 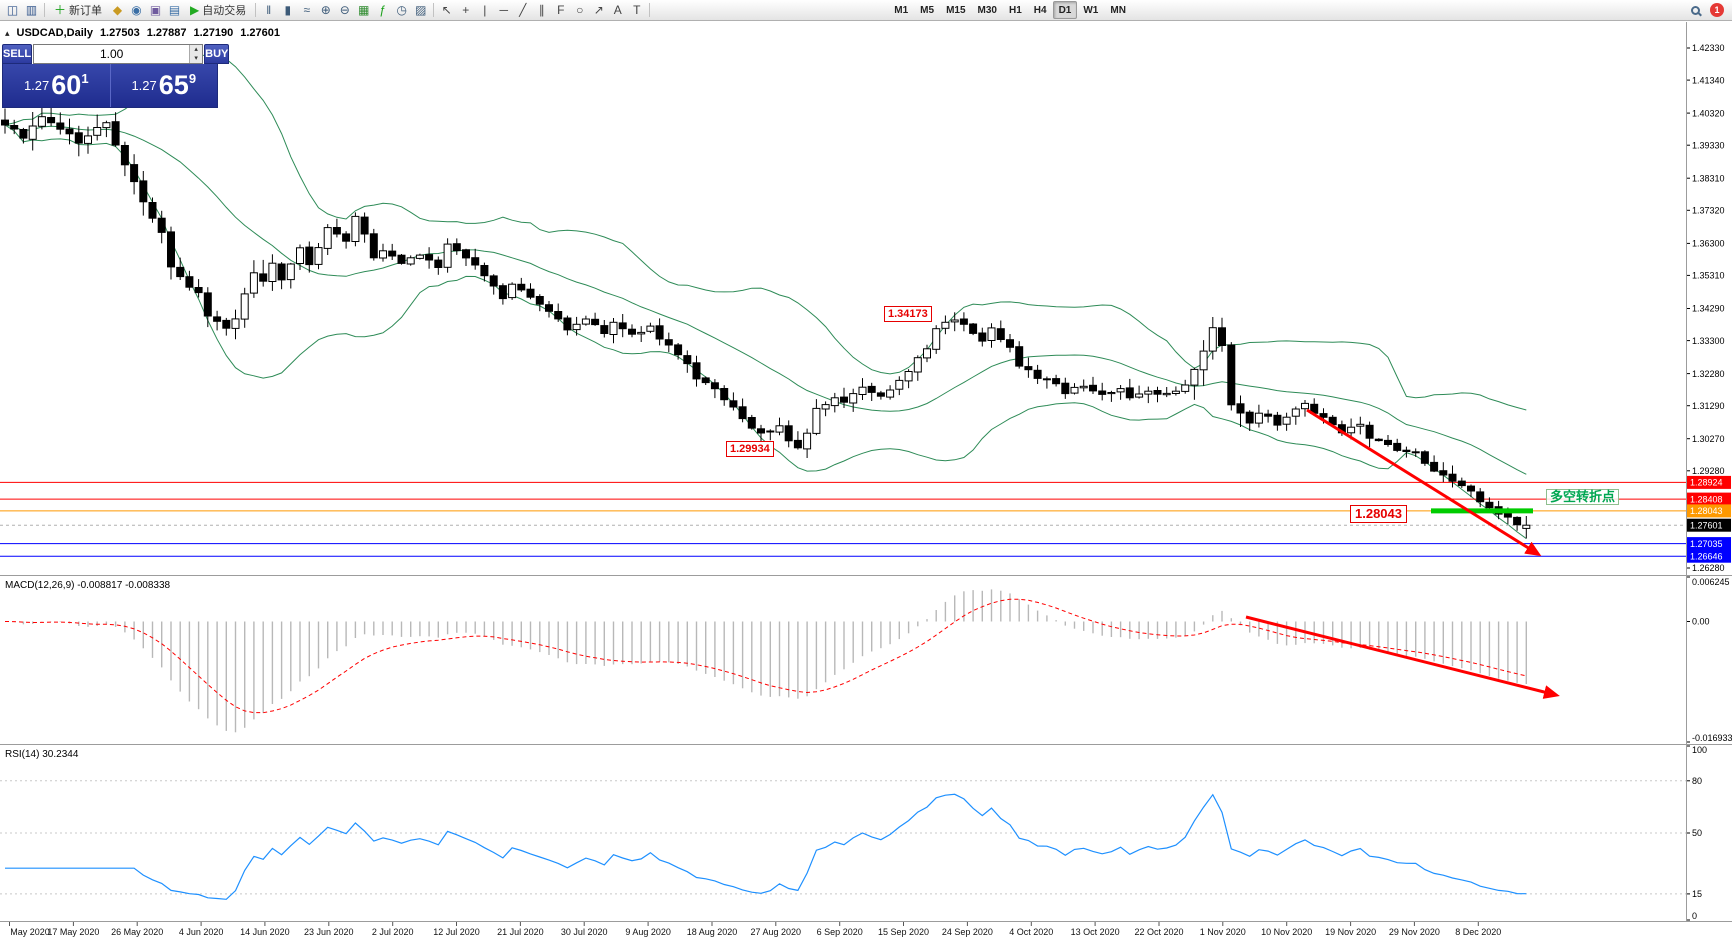 I want to click on notification-badge: 1, so click(x=1717, y=10).